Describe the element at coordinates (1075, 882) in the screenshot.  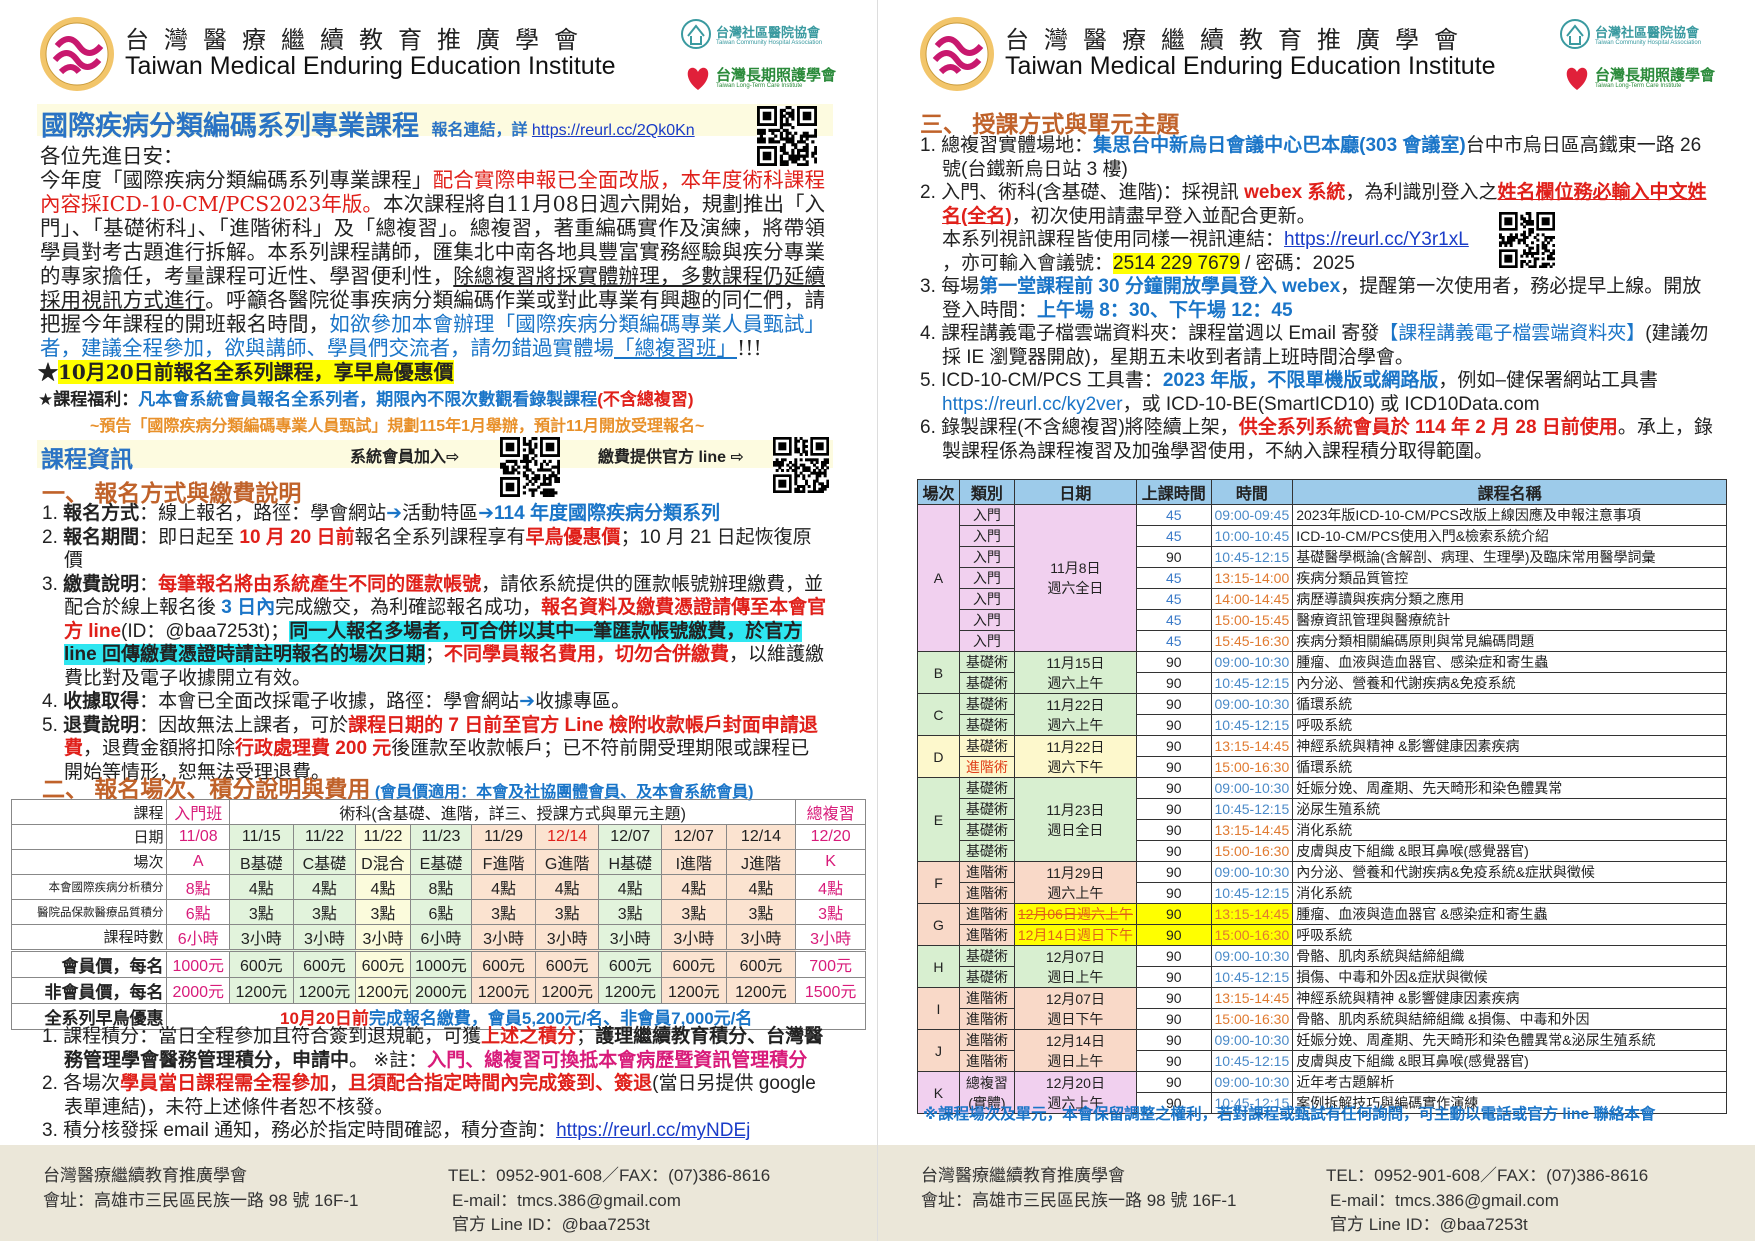
I see `session-date: 11月29日 週六上午` at that location.